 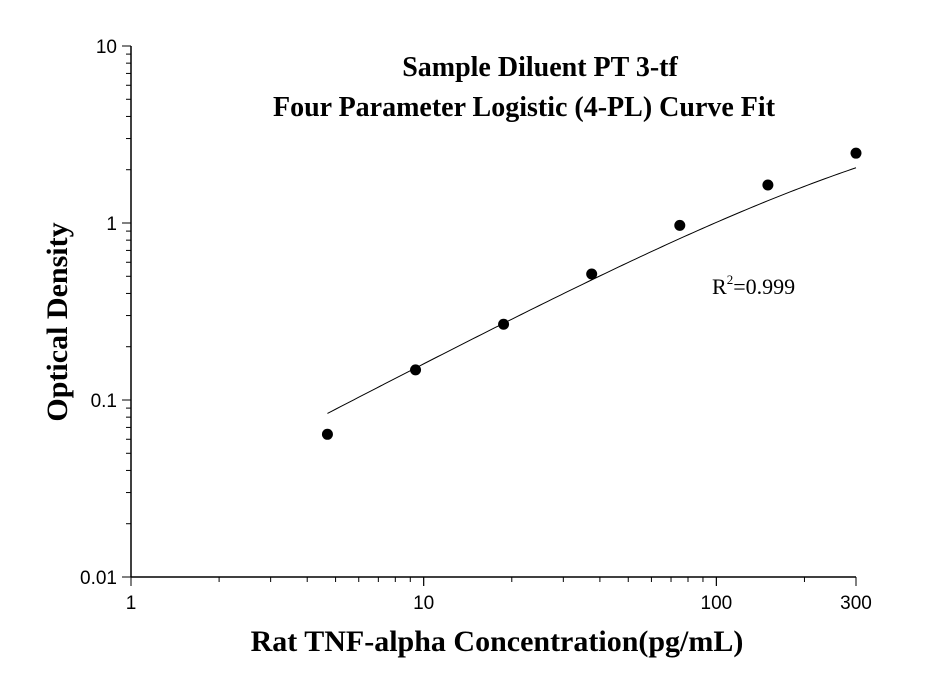 What do you see at coordinates (764, 286) in the screenshot?
I see `r-value: =0.999` at bounding box center [764, 286].